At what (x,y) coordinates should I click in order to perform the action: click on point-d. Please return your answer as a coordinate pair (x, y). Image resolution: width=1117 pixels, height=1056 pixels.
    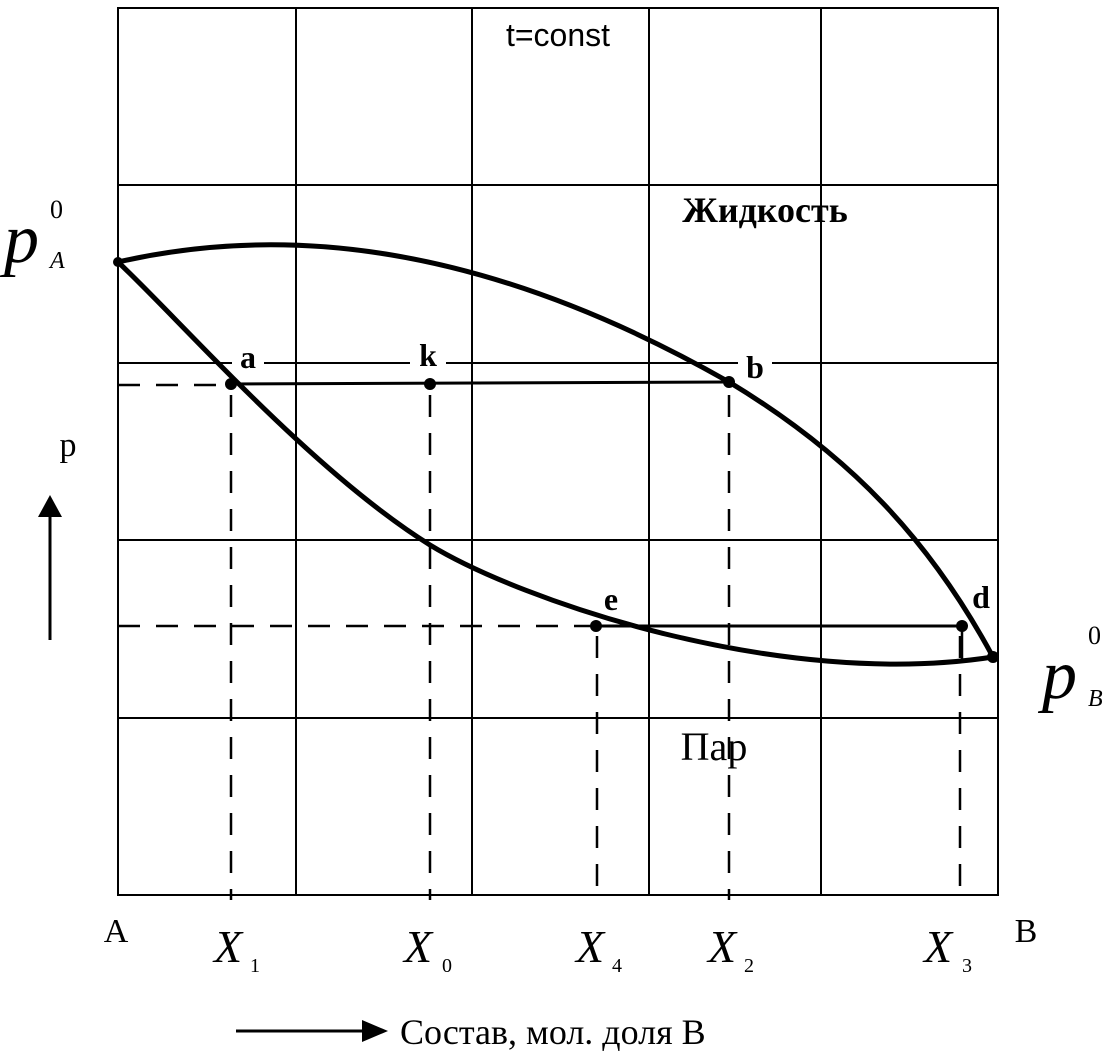
    Looking at the image, I should click on (962, 626).